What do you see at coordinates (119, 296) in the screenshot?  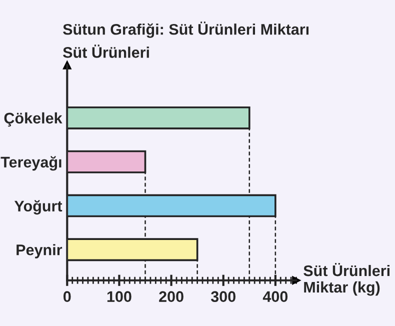 I see `x-tick-label: 100` at bounding box center [119, 296].